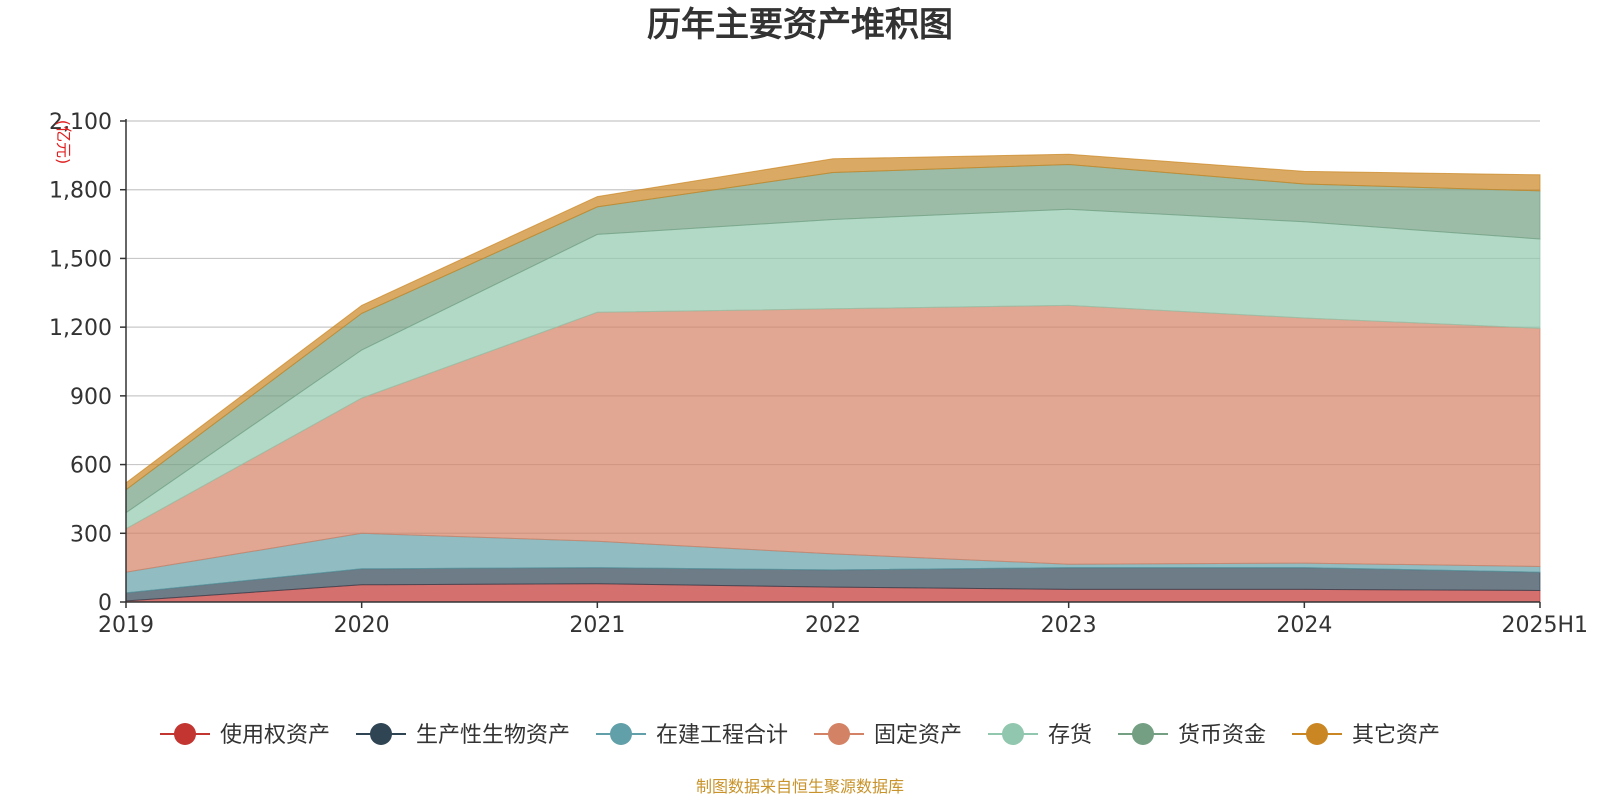  I want to click on y-tick-label: 1,500, so click(80, 259).